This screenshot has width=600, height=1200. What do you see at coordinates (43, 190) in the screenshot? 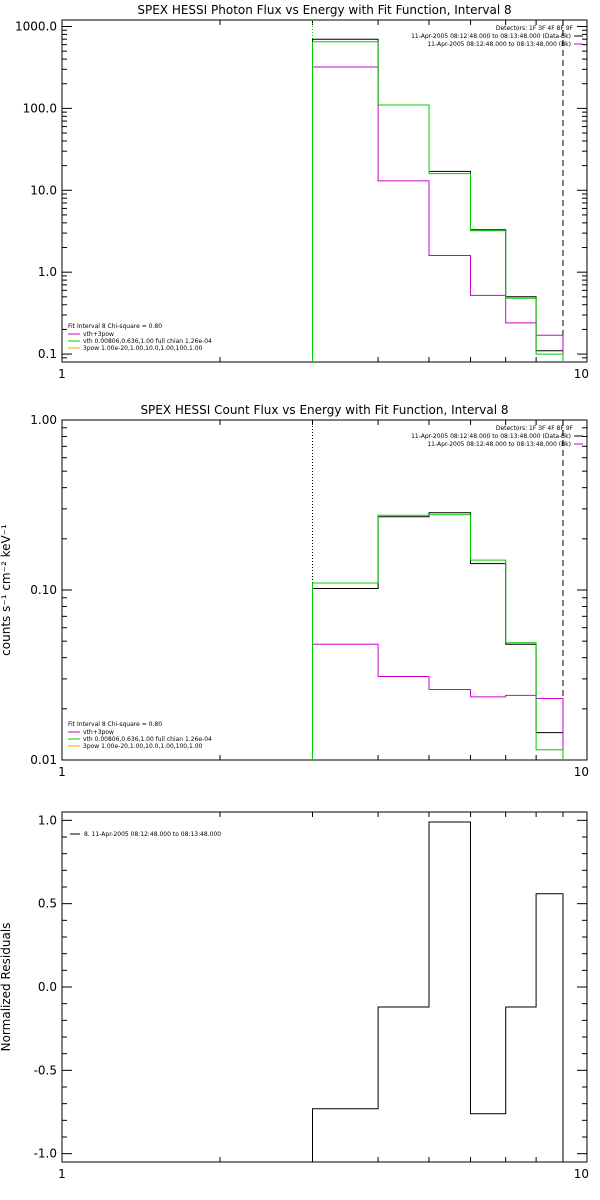
I see `y-tick-label: 10.0` at bounding box center [43, 190].